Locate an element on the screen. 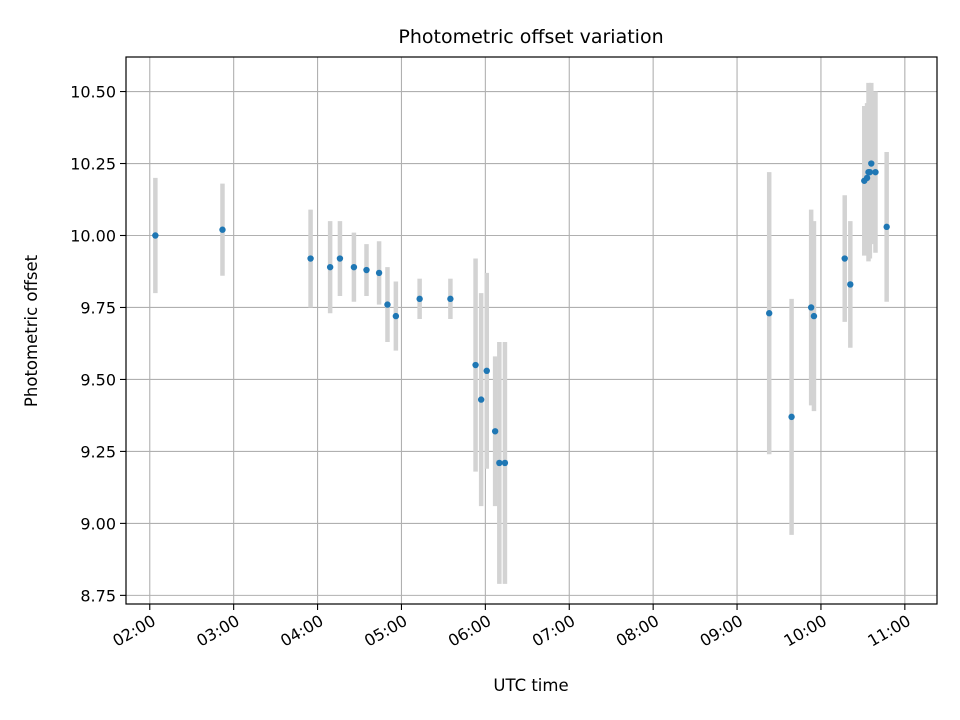  y-axis: 8.75 9.00 9.25 9.50 9.75 10.00 10.25 10.50 is located at coordinates (98, 344).